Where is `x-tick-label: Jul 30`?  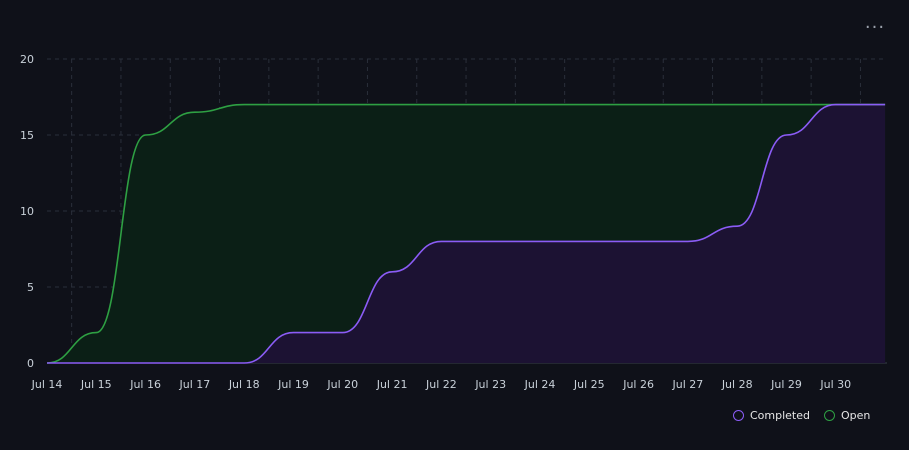 x-tick-label: Jul 30 is located at coordinates (835, 384).